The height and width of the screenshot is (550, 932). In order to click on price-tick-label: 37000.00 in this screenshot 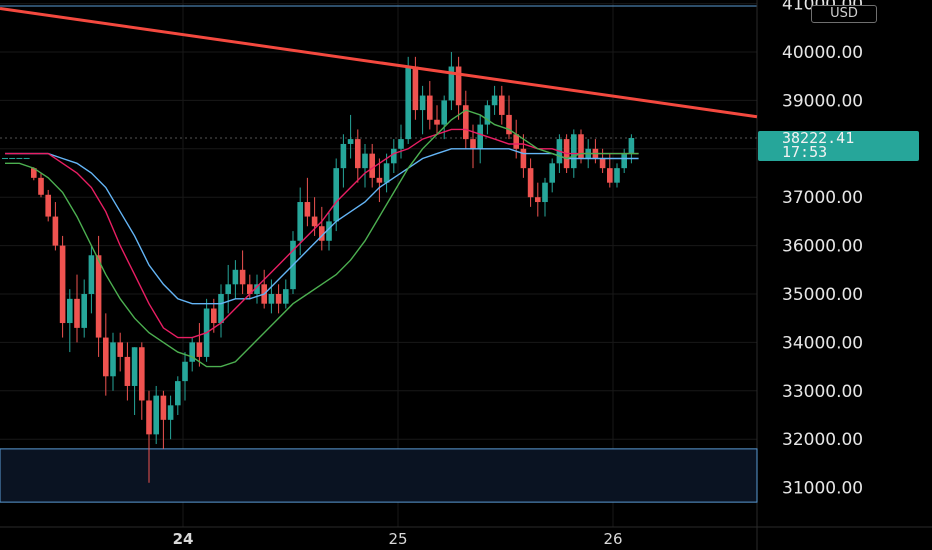, I will do `click(822, 198)`.